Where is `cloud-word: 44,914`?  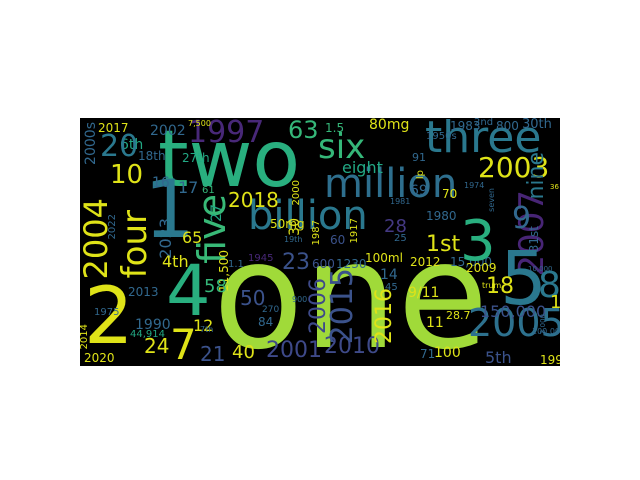 cloud-word: 44,914 is located at coordinates (147, 334).